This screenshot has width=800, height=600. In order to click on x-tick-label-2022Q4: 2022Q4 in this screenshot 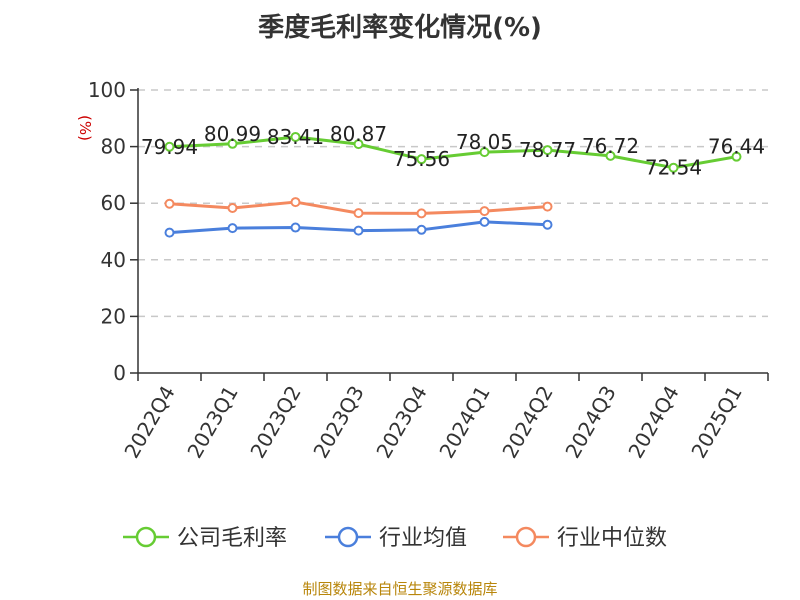, I will do `click(149, 422)`.